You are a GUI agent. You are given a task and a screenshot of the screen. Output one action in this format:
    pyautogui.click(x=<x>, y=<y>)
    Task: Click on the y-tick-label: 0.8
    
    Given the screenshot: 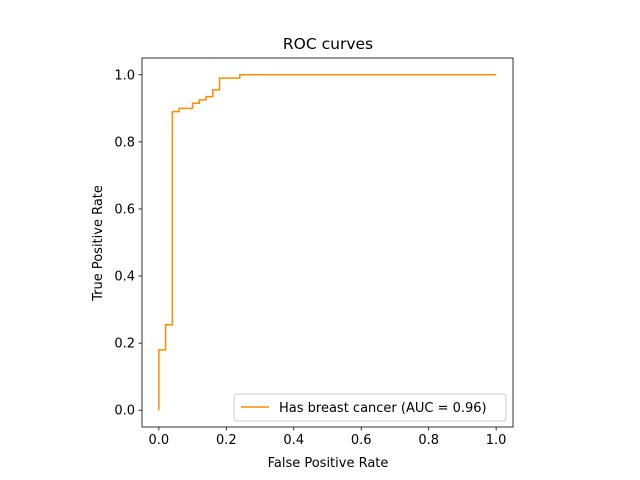 What is the action you would take?
    pyautogui.click(x=124, y=142)
    